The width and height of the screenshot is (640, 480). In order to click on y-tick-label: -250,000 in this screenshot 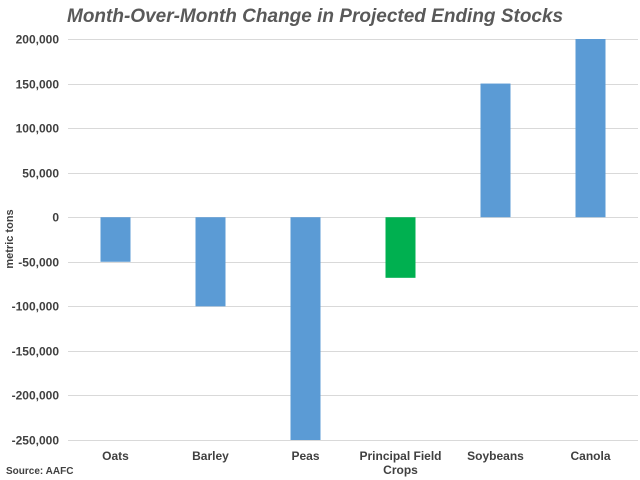, I will do `click(36, 441)`.